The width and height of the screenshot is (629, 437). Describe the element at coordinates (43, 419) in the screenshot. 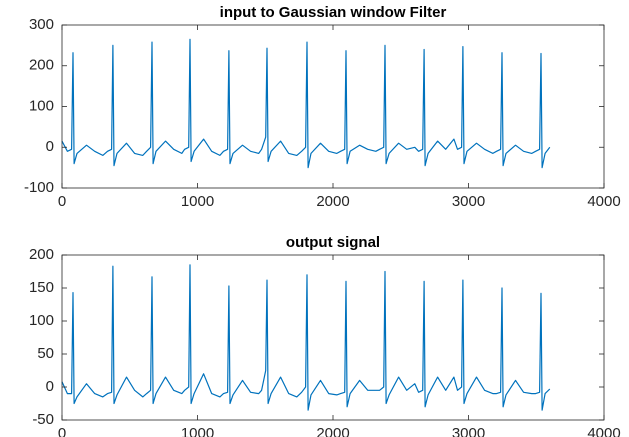

I see `y-tick-label: -50` at that location.